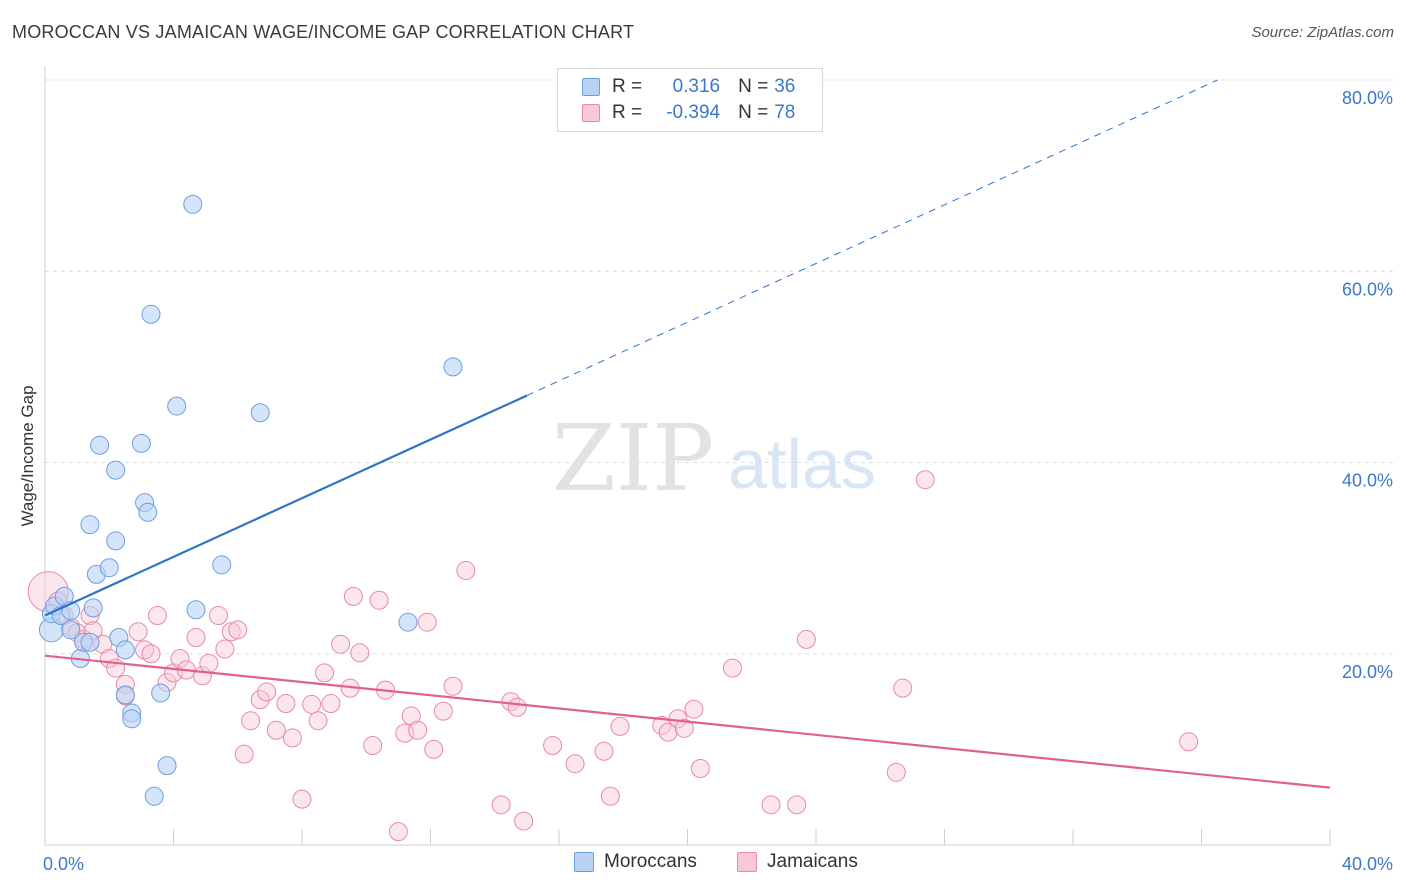 The height and width of the screenshot is (892, 1406). Describe the element at coordinates (802, 464) in the screenshot. I see `watermark-atlas: atlas` at that location.